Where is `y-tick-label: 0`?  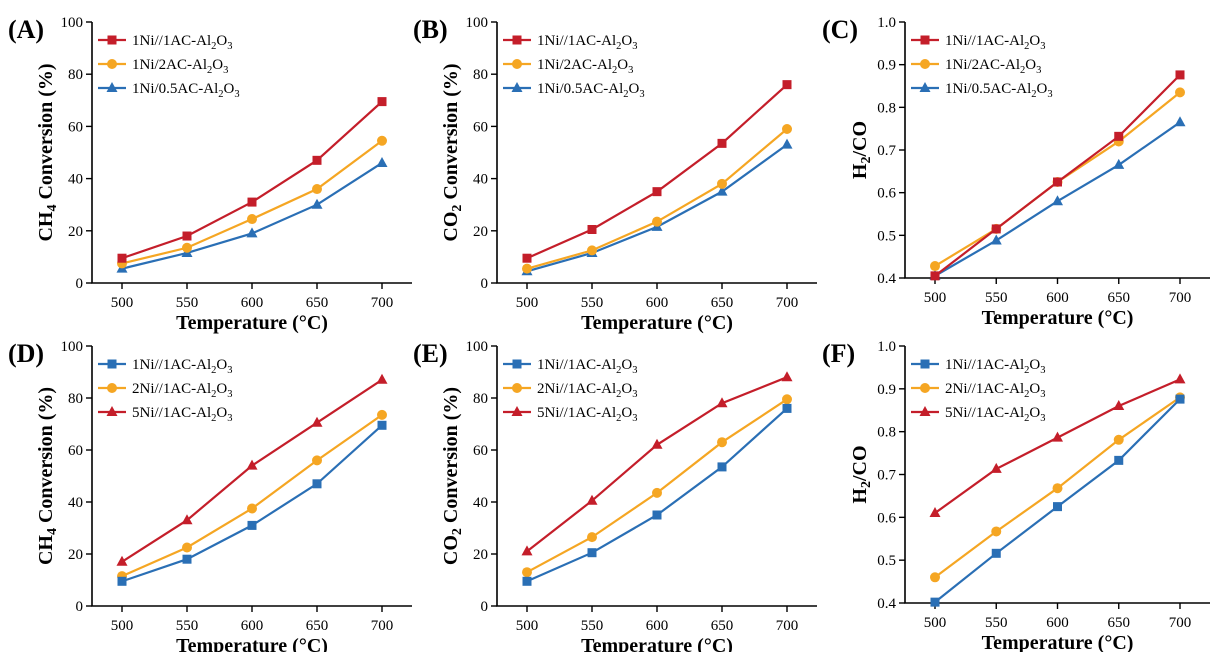 y-tick-label: 0 is located at coordinates (485, 284).